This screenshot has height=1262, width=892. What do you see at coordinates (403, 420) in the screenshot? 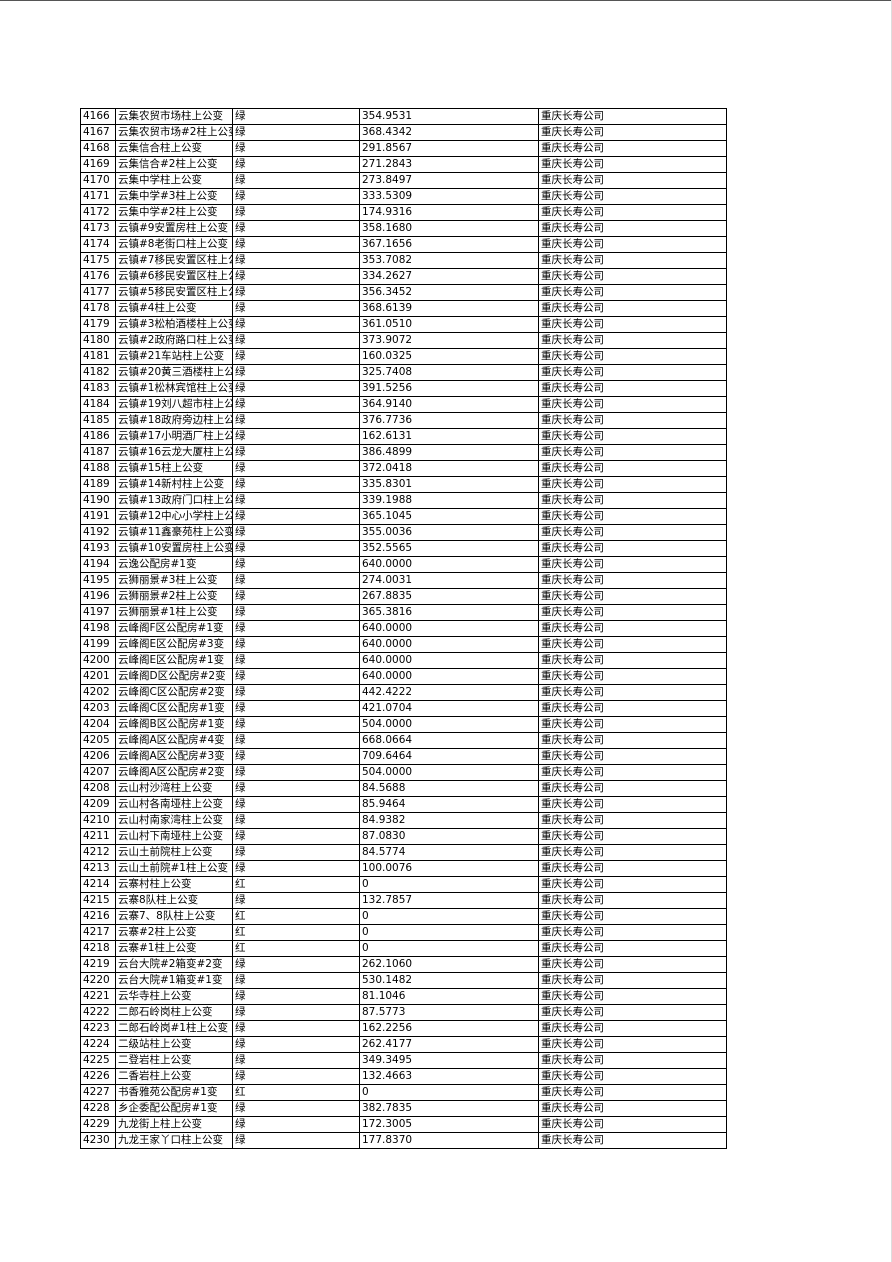
I see `table-row: 4185 云镇#18政府旁边柱上公变绿 376.7736 重庆长寿公司` at bounding box center [403, 420].